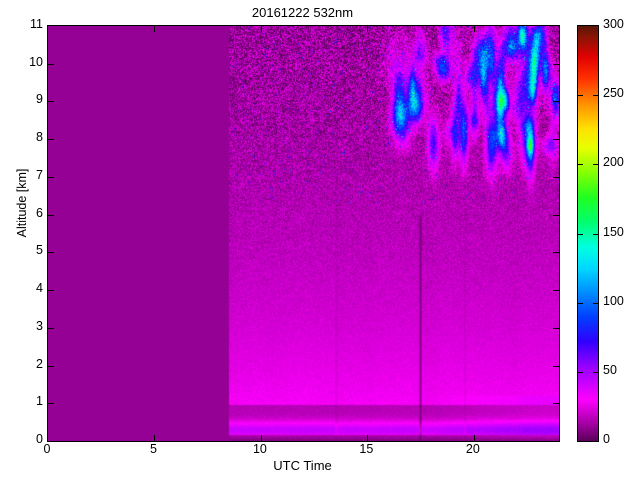 This screenshot has height=480, width=640. What do you see at coordinates (36, 61) in the screenshot?
I see `y-tick-label: 10` at bounding box center [36, 61].